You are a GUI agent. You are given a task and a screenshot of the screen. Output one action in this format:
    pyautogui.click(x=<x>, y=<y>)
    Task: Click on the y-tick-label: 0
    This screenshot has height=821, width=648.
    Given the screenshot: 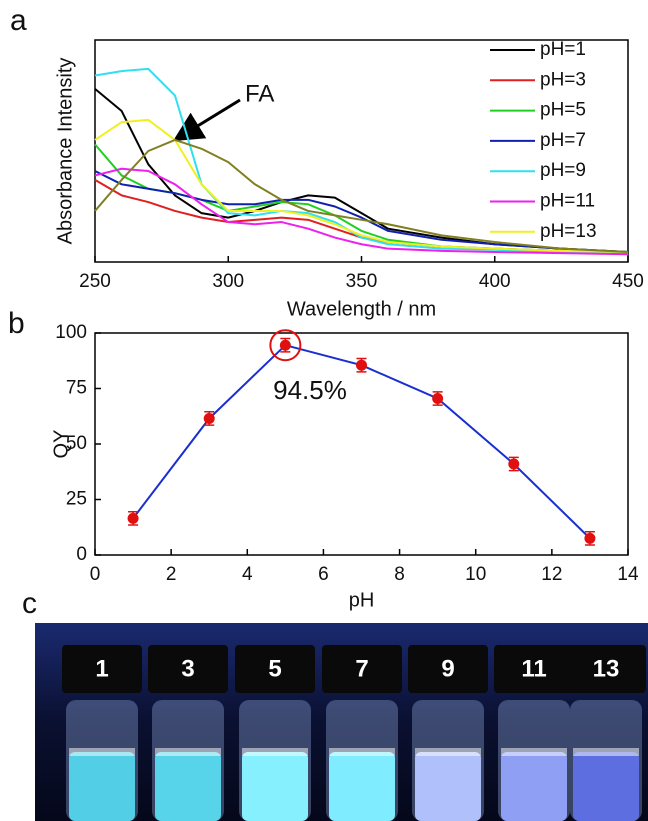 What is the action you would take?
    pyautogui.click(x=81, y=554)
    